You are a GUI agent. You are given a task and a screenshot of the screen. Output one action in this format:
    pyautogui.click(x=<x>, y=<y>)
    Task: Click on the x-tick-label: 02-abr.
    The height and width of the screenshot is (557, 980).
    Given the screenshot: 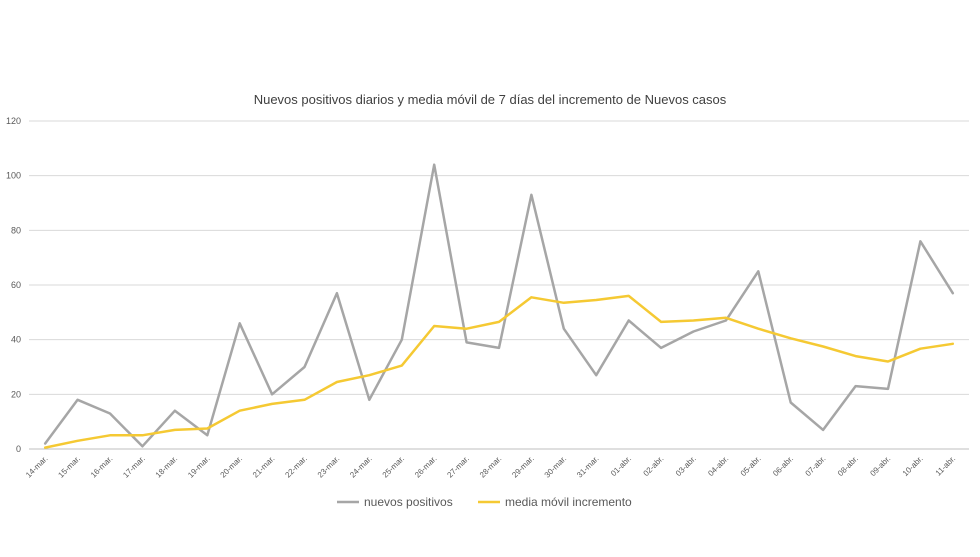 What is the action you would take?
    pyautogui.click(x=654, y=466)
    